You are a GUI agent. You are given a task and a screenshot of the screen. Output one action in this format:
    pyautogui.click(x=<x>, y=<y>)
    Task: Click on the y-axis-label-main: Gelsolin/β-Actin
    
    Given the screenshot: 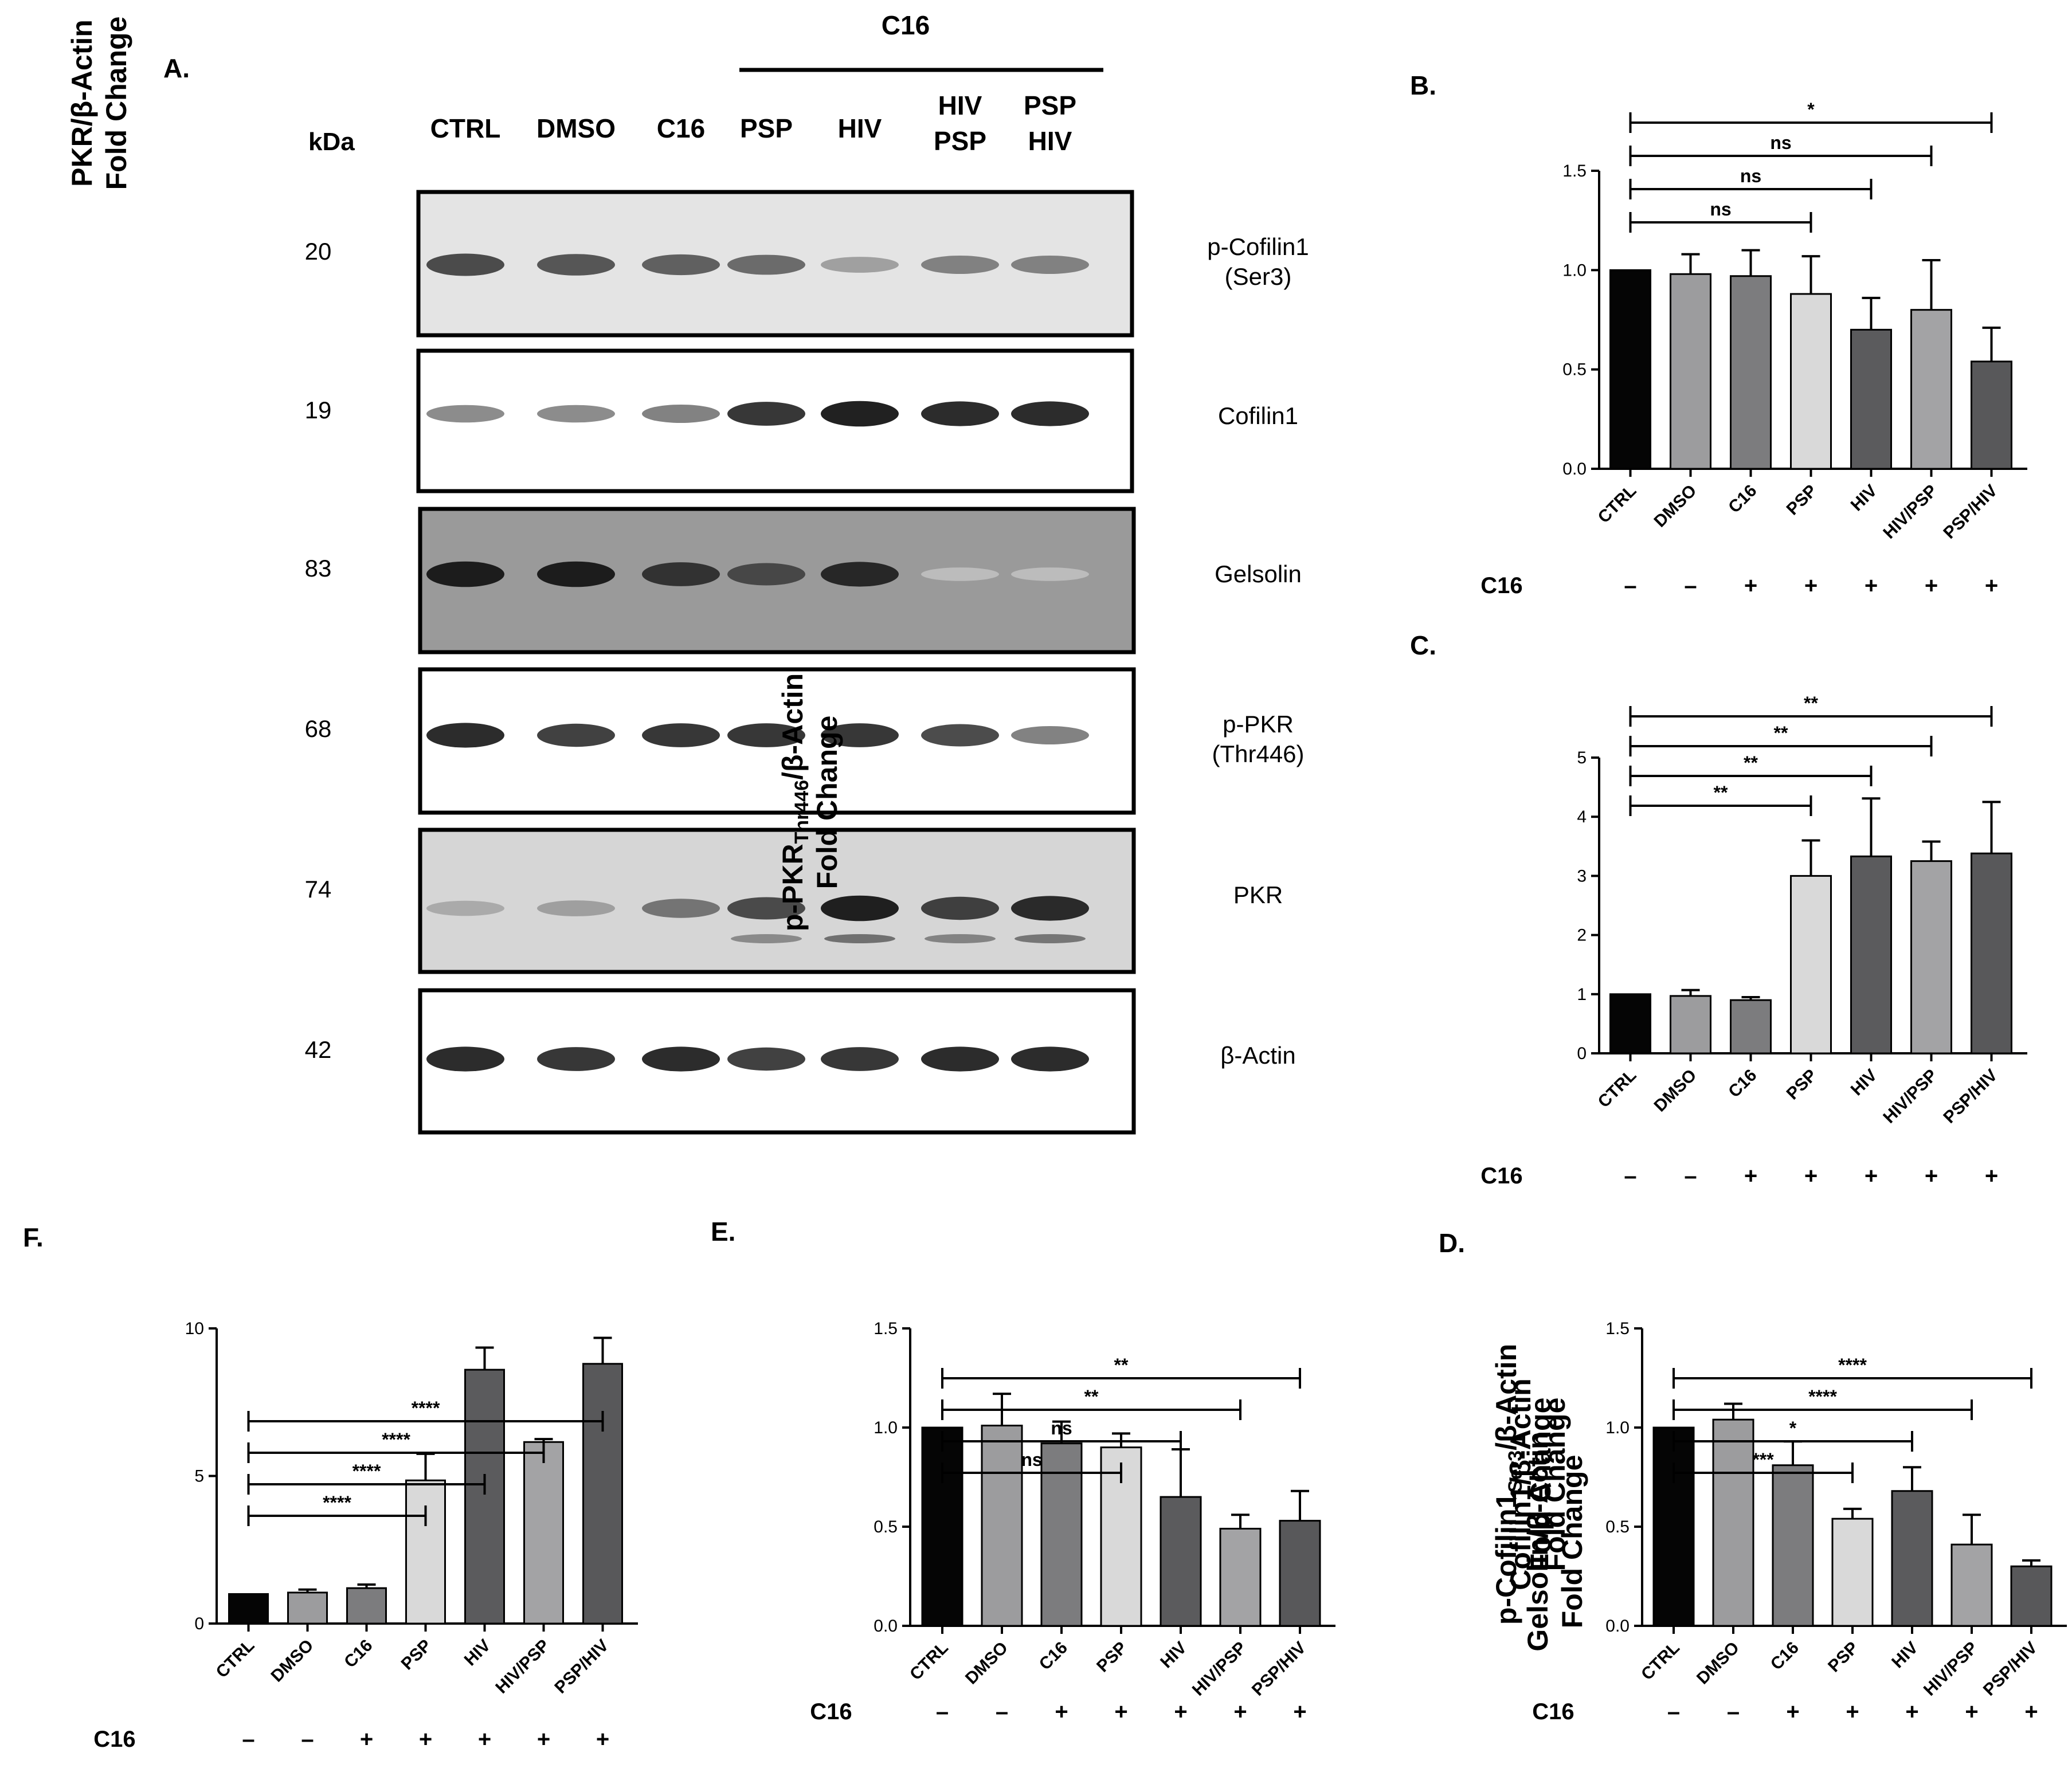 What is the action you would take?
    pyautogui.click(x=1538, y=1542)
    